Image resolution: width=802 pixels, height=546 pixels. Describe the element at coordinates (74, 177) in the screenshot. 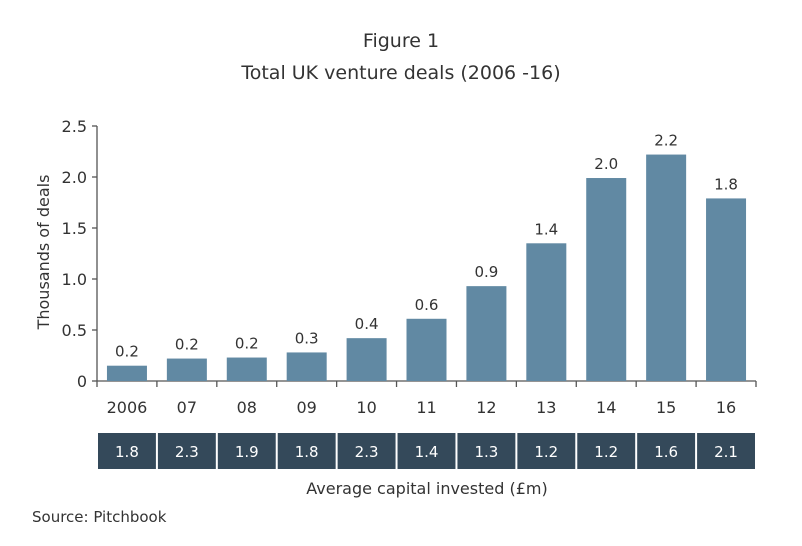

I see `y-tick-label: 2.0` at that location.